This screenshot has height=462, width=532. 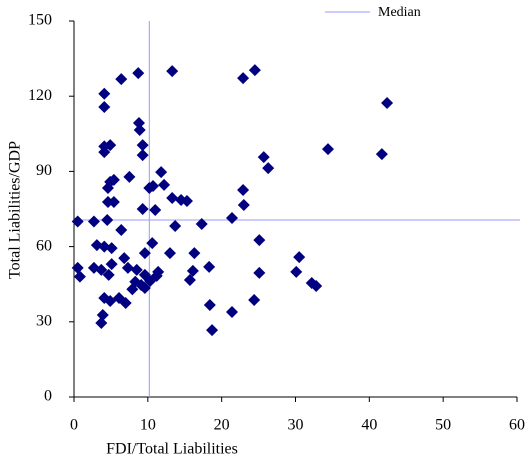 What do you see at coordinates (44, 320) in the screenshot?
I see `y-tick-label: 30` at bounding box center [44, 320].